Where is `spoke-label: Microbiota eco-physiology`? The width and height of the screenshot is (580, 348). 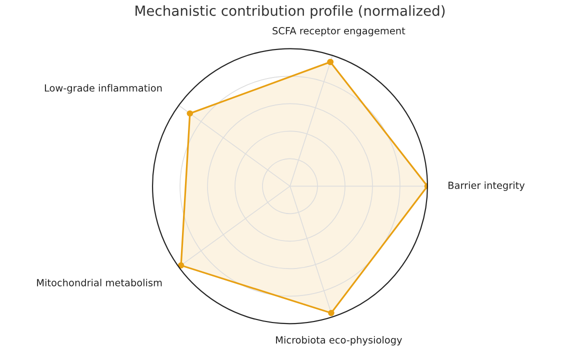 spoke-label: Microbiota eco-physiology is located at coordinates (339, 341).